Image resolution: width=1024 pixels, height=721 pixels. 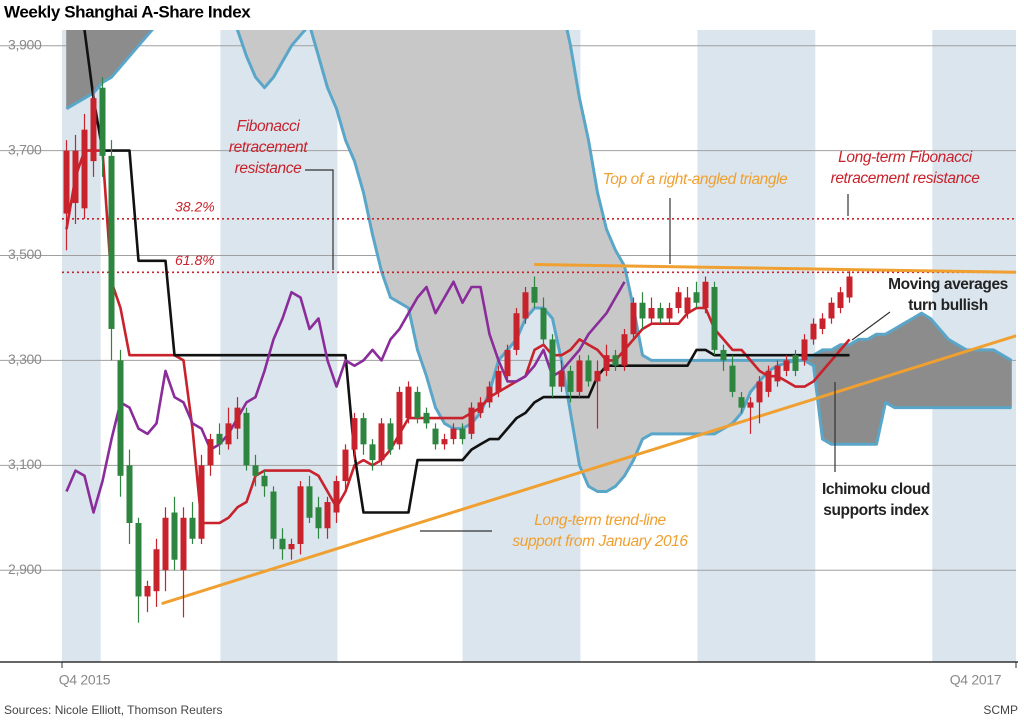 I want to click on fibonacci-label: 38.2%, so click(x=195, y=207).